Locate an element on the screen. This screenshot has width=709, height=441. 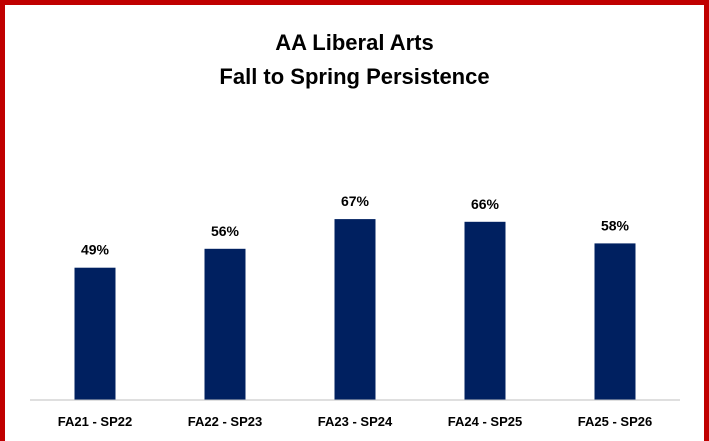
value-label-4: 66% is located at coordinates (485, 204).